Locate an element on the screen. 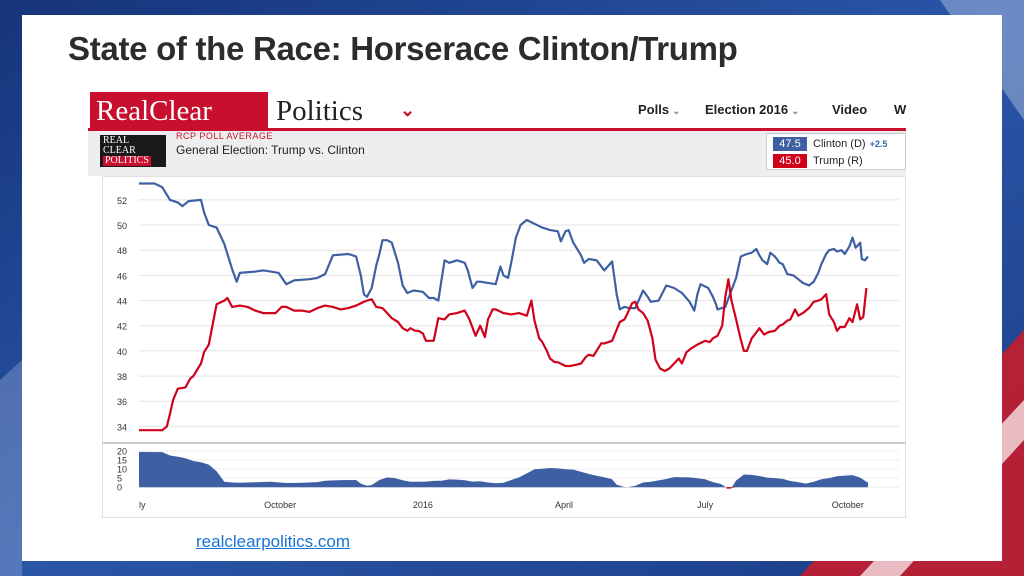 This screenshot has height=576, width=1024. legend-clinton: 47.5 Clinton (D) +2.5 is located at coordinates (830, 145).